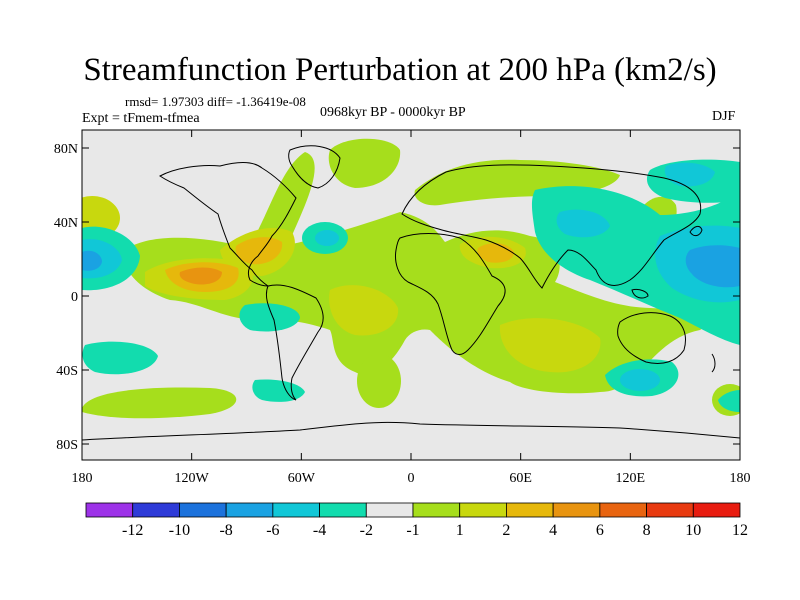 Image resolution: width=800 pixels, height=600 pixels. I want to click on lat-tick-label: 40S, so click(67, 371).